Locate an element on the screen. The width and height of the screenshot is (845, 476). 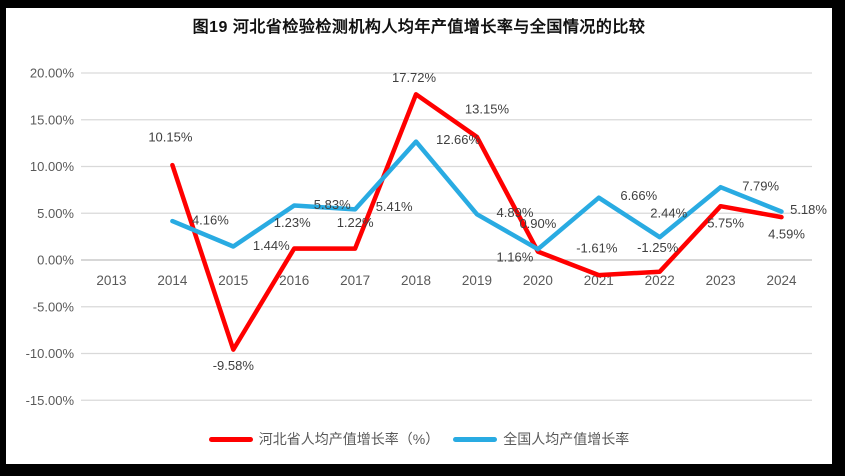
data-label: 2.44% is located at coordinates (668, 213).